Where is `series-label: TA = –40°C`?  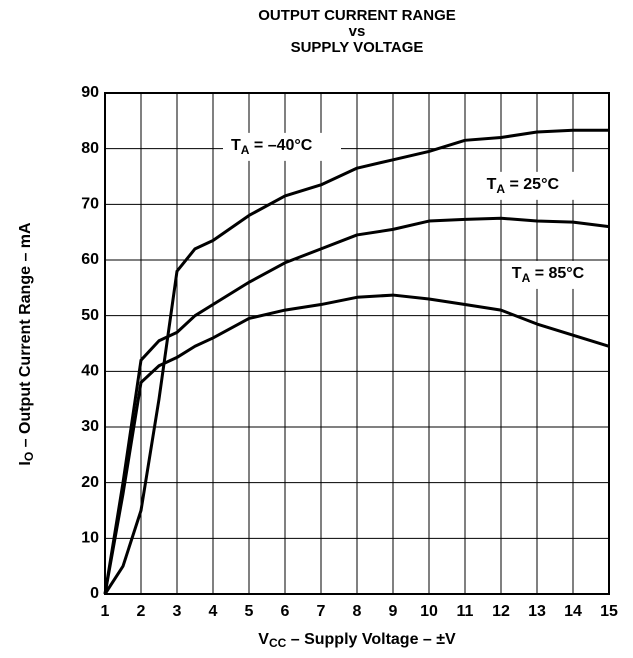 series-label: TA = –40°C is located at coordinates (272, 147).